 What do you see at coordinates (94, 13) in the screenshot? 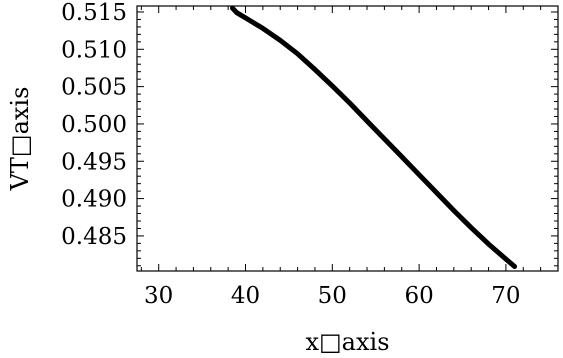
I see `y-tick-label: 0.515` at bounding box center [94, 13].